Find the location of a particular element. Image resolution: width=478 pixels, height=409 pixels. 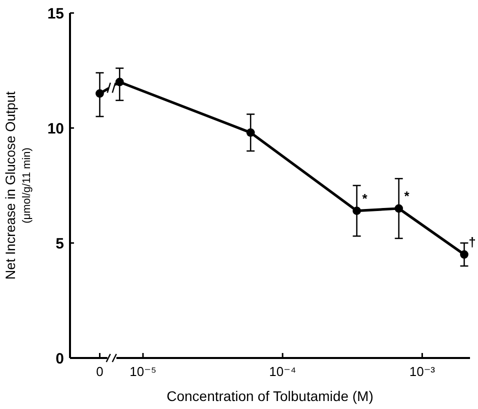

x-tick-label: 10⁻⁴ is located at coordinates (282, 371).